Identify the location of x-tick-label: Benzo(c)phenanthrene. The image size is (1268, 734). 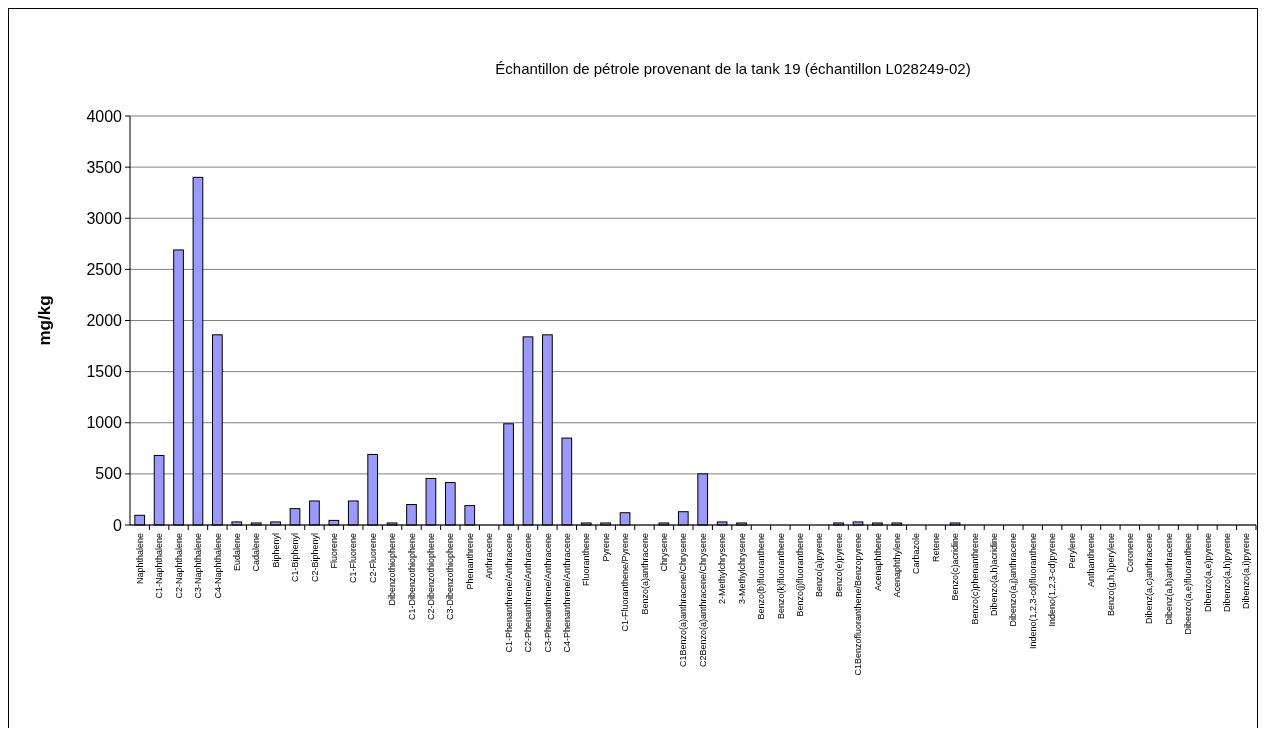
(974, 579).